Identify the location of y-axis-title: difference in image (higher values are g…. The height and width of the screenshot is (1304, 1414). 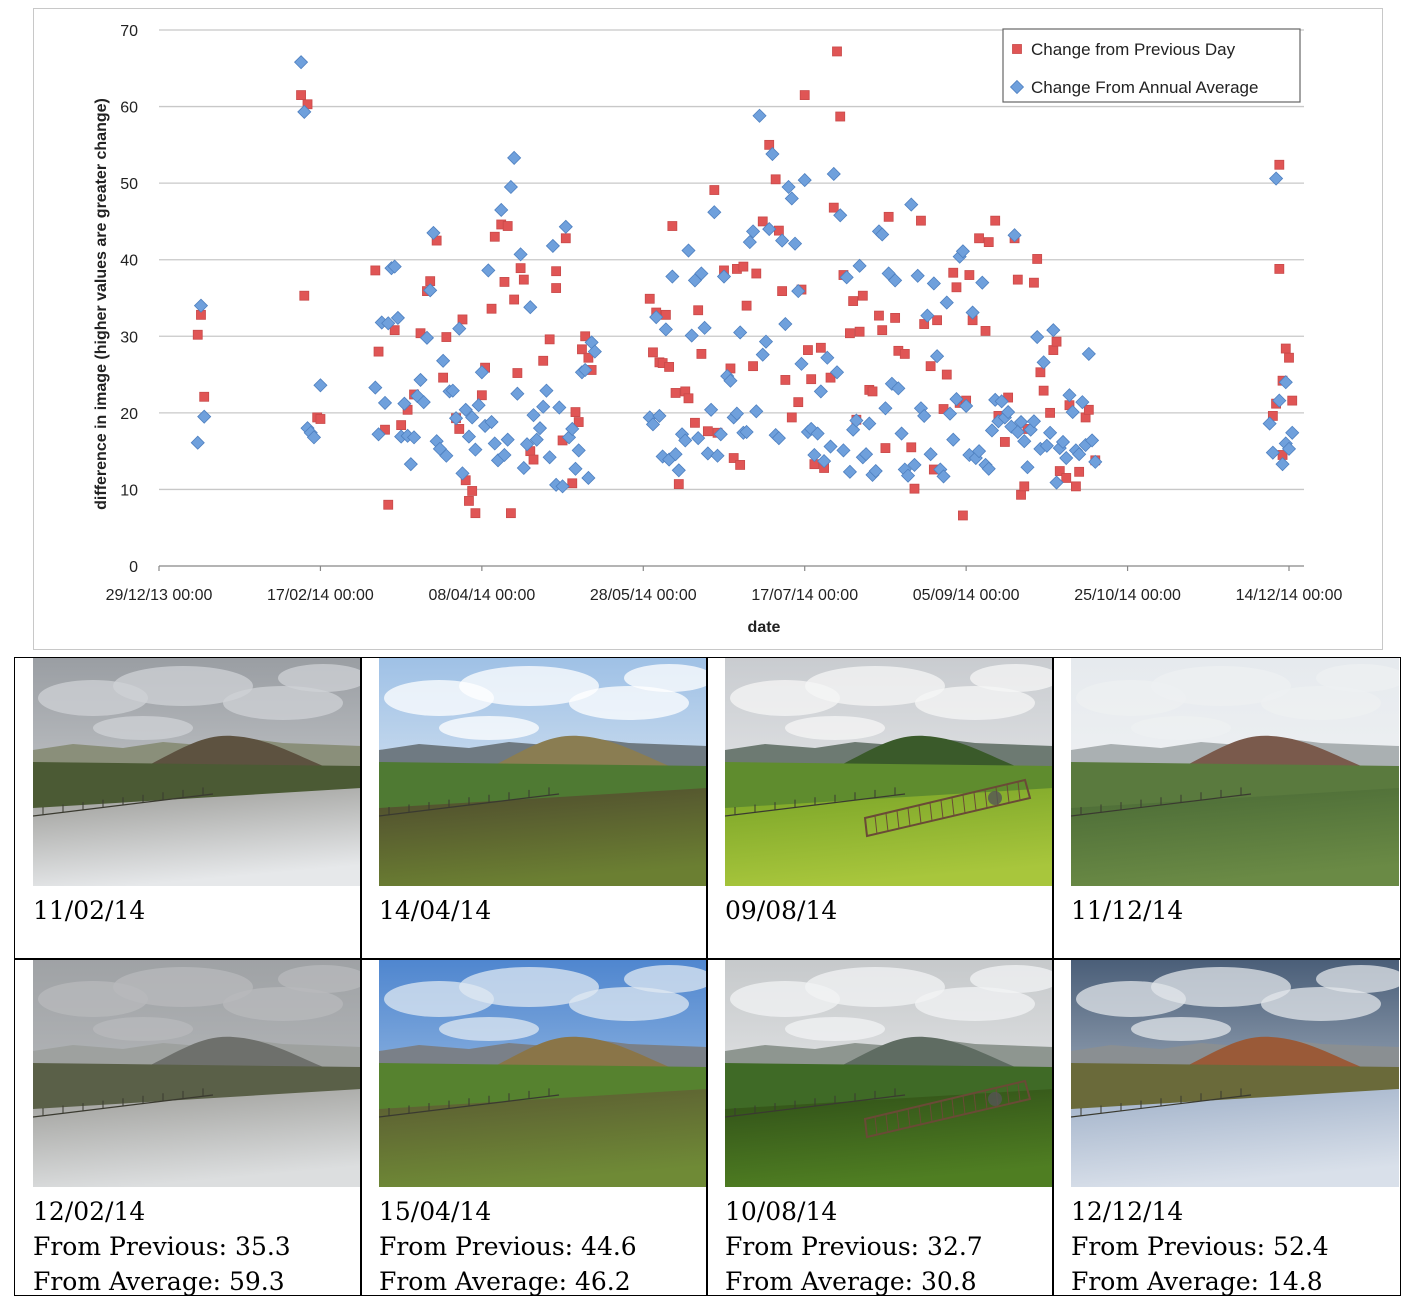
(101, 304).